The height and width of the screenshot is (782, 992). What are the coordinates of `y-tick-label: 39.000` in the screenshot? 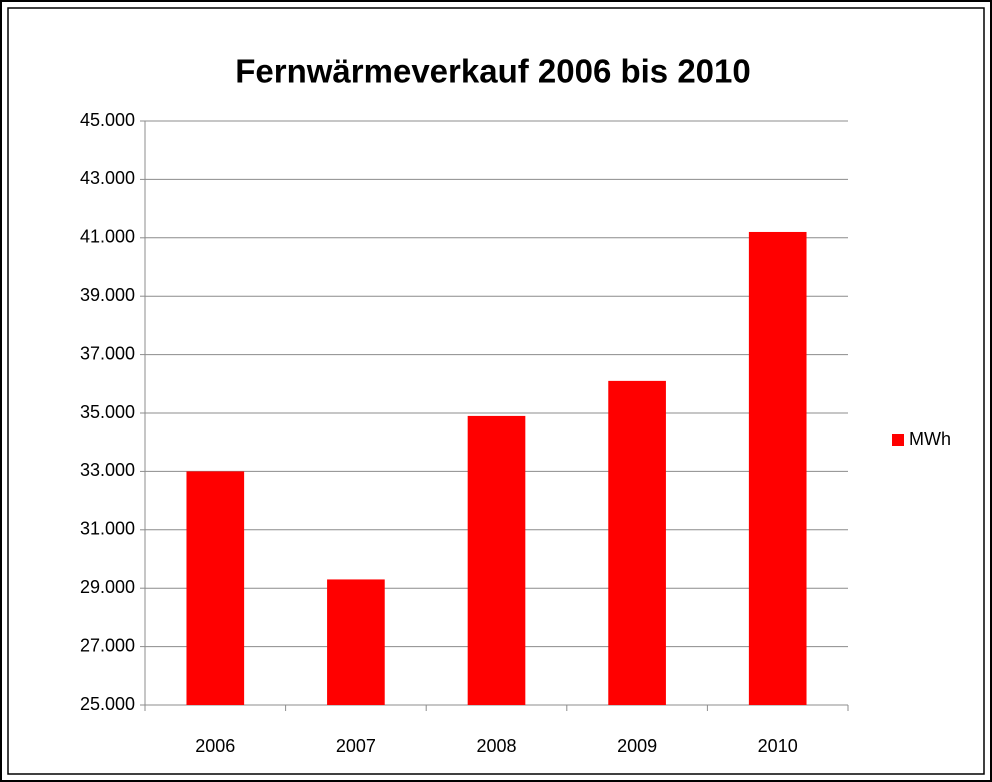 It's located at (107, 295).